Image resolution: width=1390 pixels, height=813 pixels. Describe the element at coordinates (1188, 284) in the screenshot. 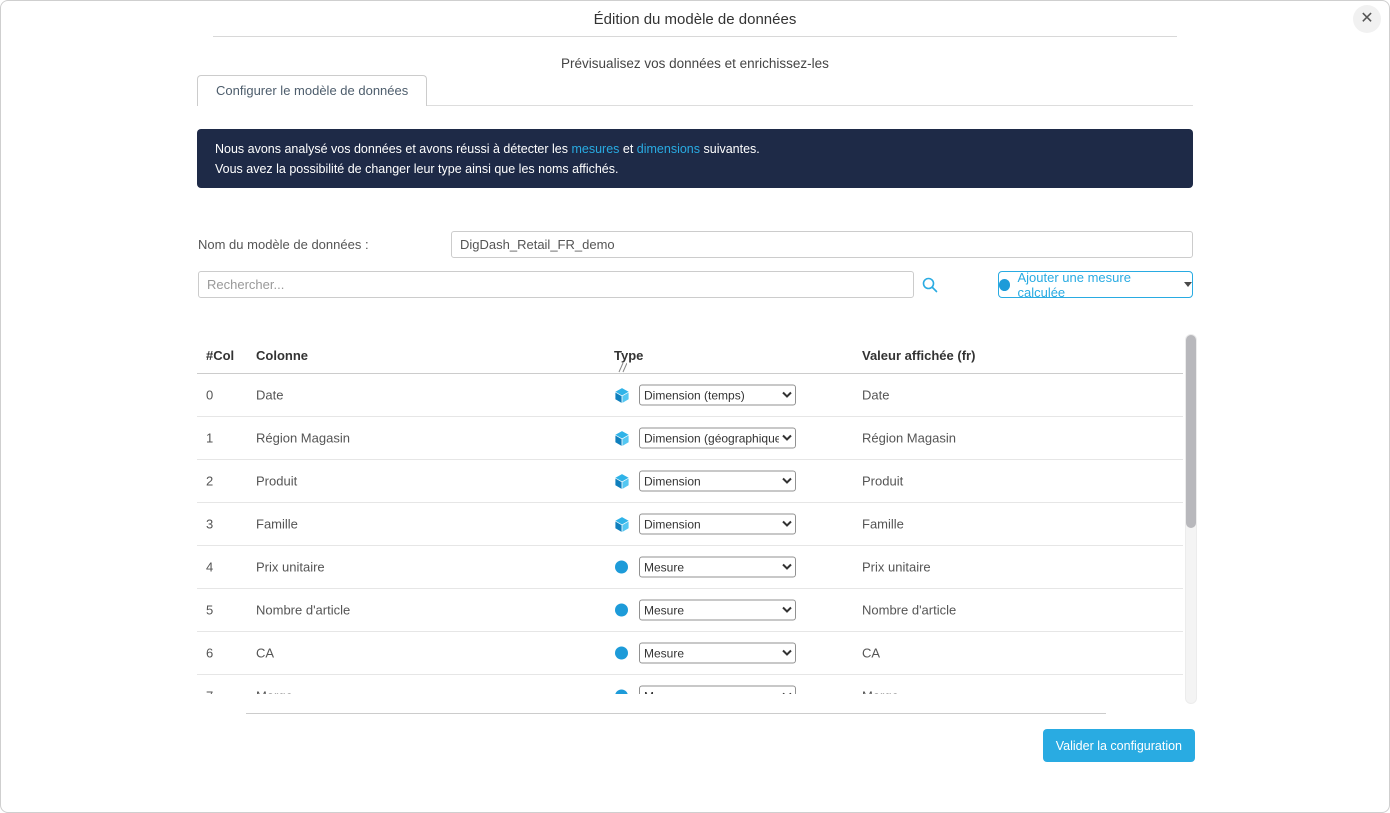

I see `chevron-down-icon` at that location.